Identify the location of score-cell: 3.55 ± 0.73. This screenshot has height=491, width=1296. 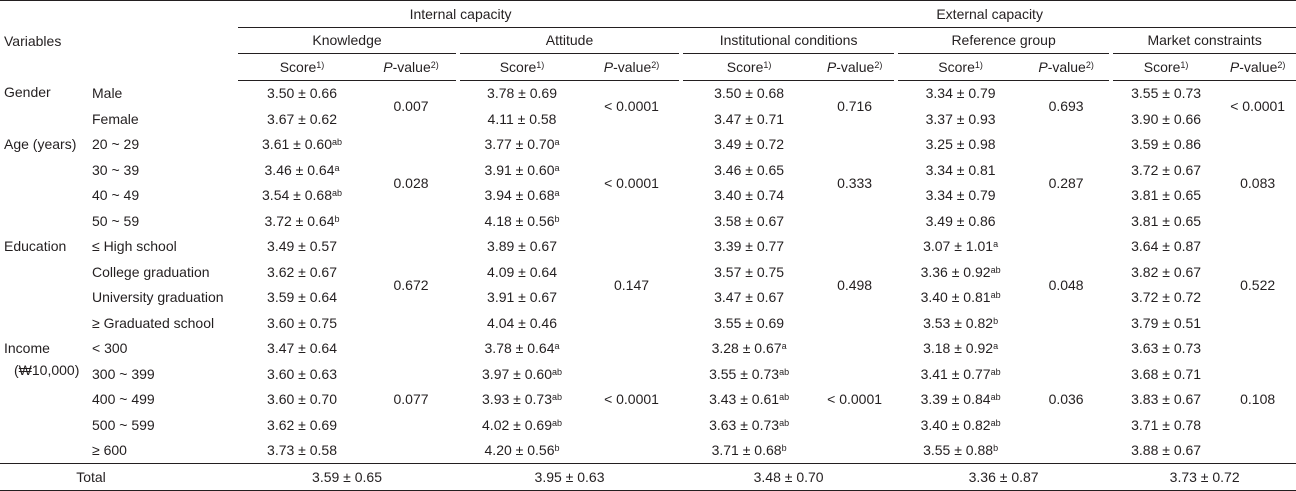
(1166, 93).